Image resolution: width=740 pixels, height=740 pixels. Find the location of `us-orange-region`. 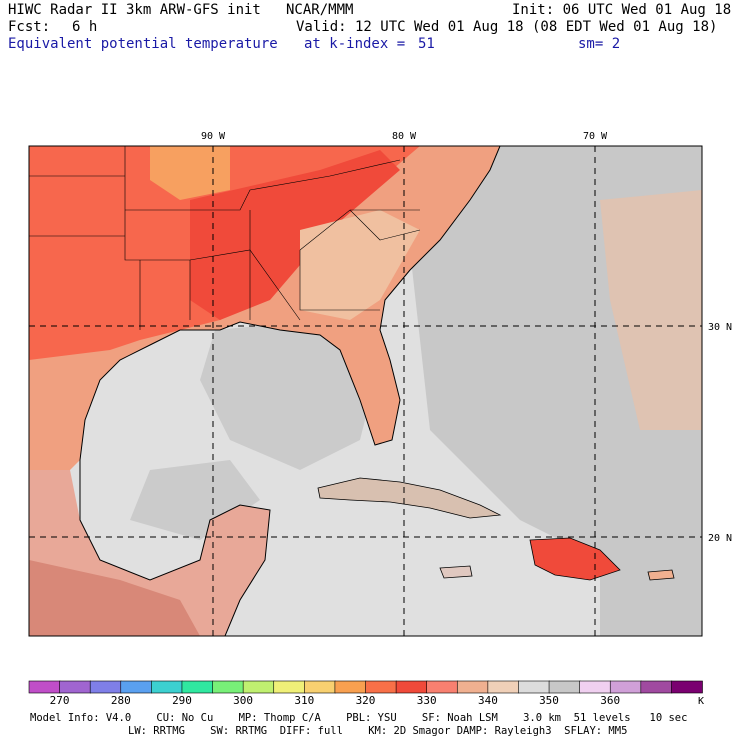

us-orange-region is located at coordinates (190, 173).